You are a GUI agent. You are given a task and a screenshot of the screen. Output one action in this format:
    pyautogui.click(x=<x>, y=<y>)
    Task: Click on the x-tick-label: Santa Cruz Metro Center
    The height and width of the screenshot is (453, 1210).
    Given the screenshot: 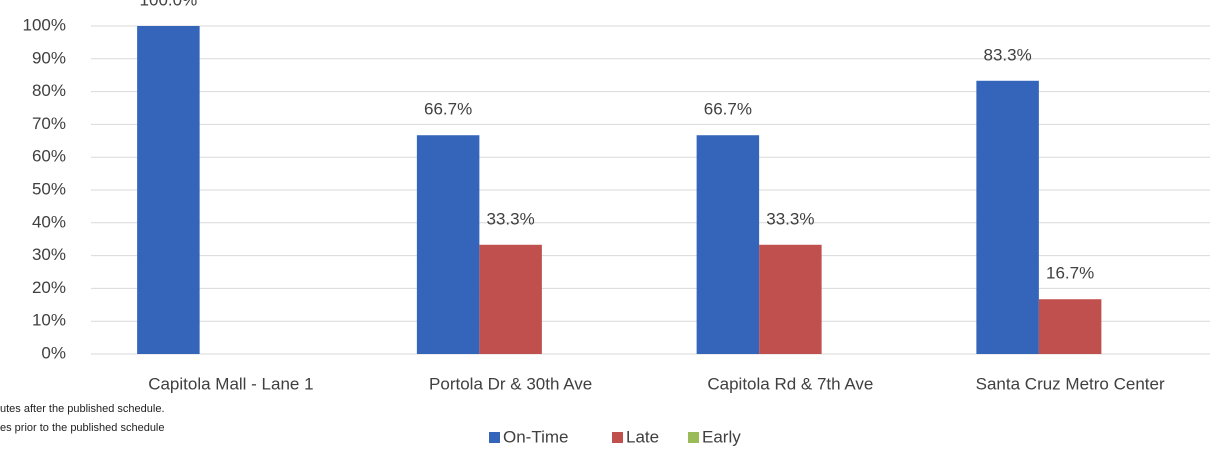 What is the action you would take?
    pyautogui.click(x=1070, y=383)
    